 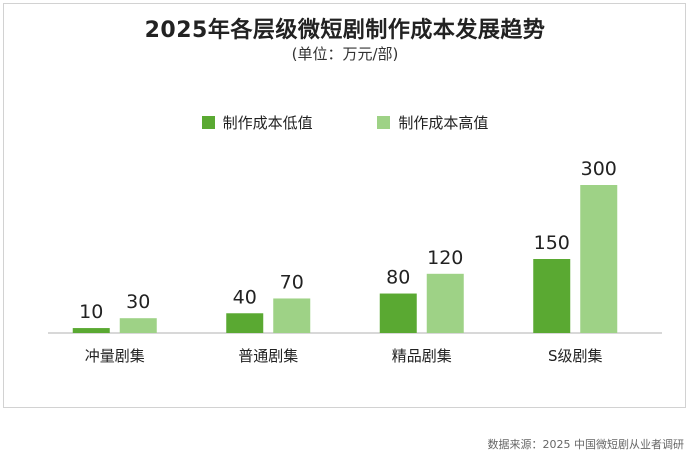 What do you see at coordinates (445, 258) in the screenshot?
I see `data-label-high-2: 120` at bounding box center [445, 258].